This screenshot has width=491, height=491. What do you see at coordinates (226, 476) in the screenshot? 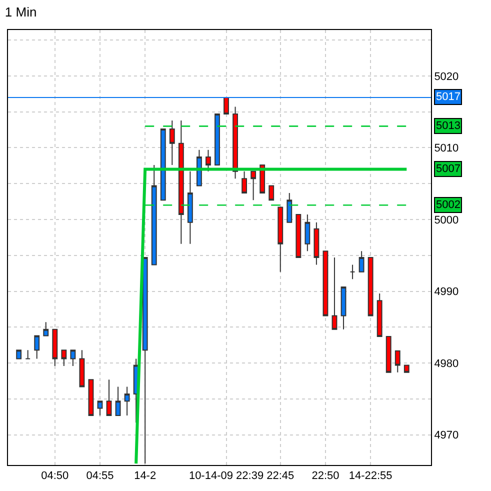
I see `x-tick-label: 10-14-09 22:39` at bounding box center [226, 476].